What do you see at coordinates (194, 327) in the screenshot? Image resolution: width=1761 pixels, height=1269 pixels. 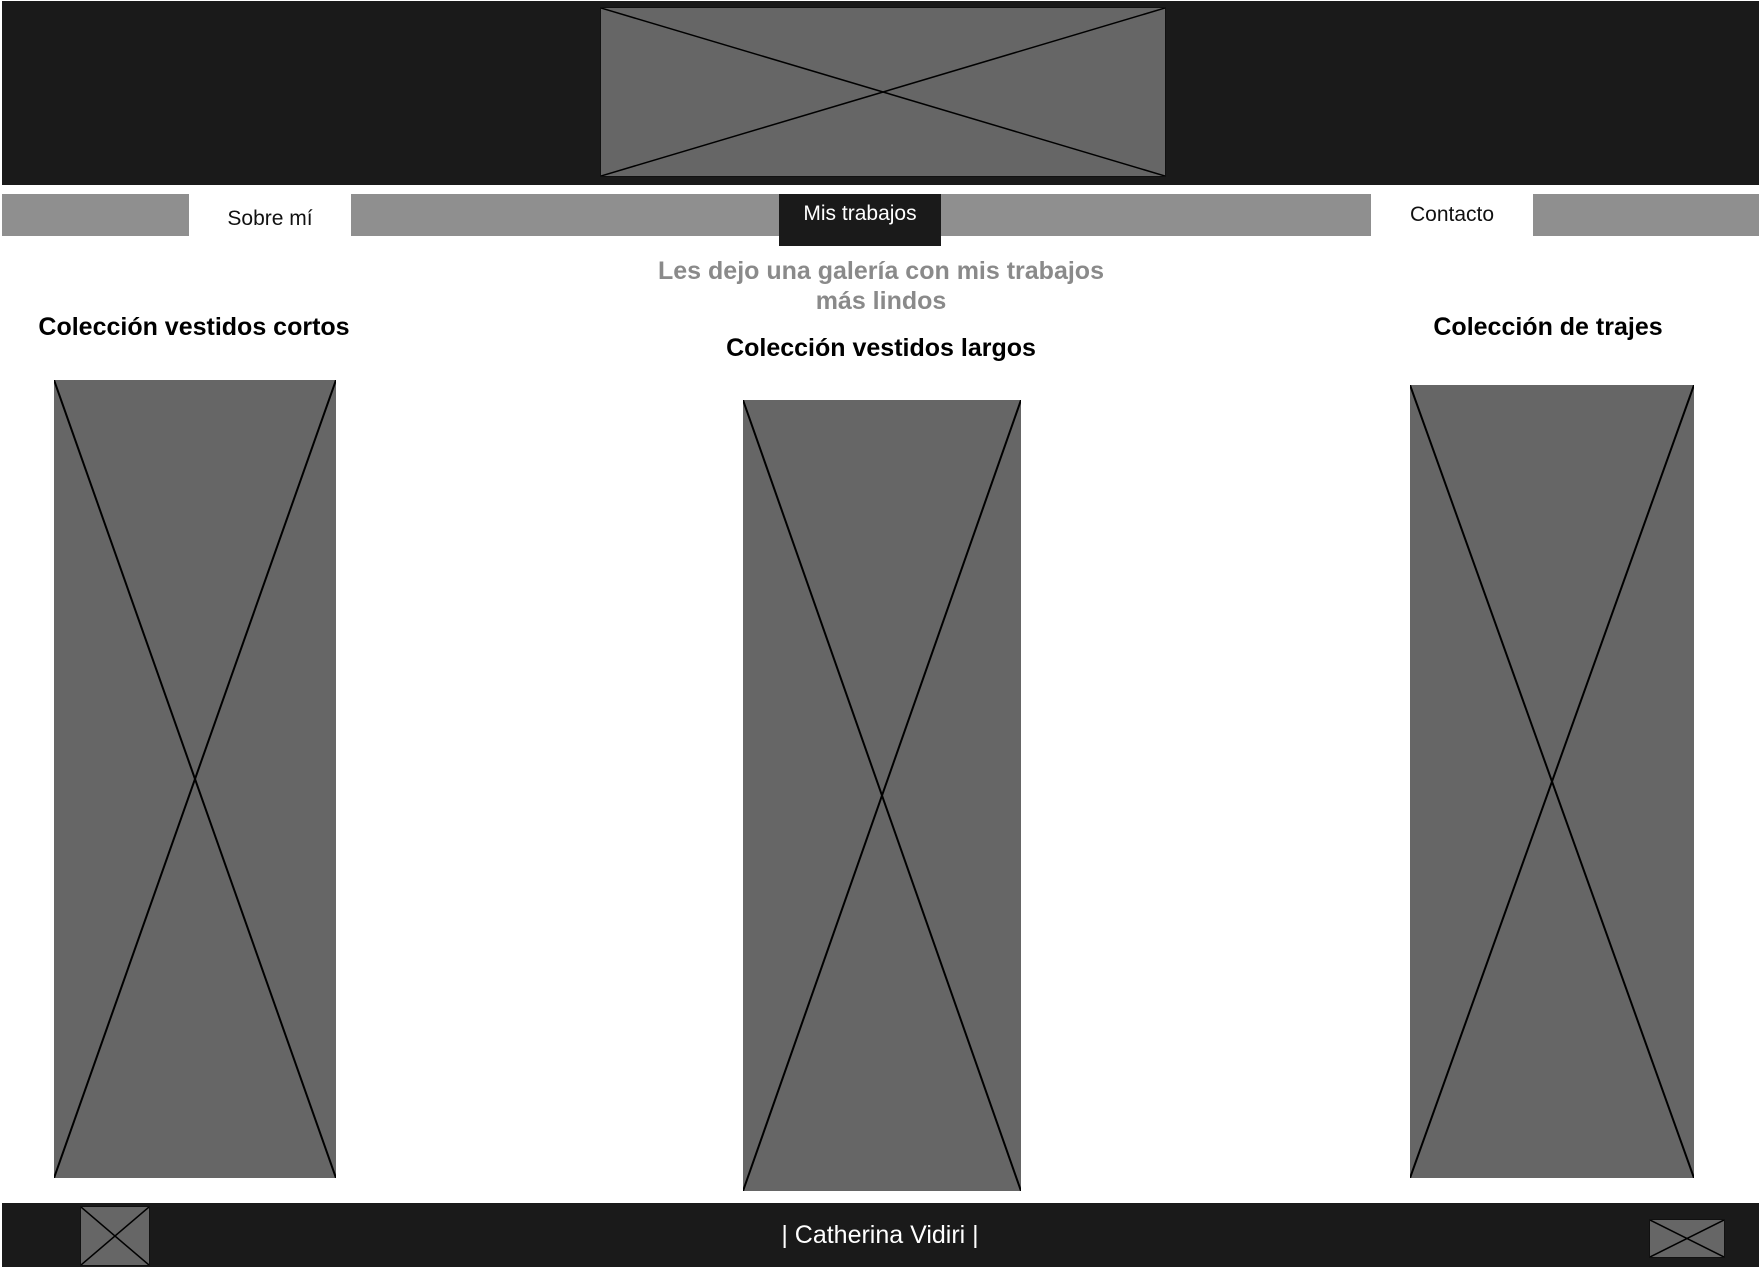 I see `collection-title-vestidos-cortos: Colección vestidos cortos` at bounding box center [194, 327].